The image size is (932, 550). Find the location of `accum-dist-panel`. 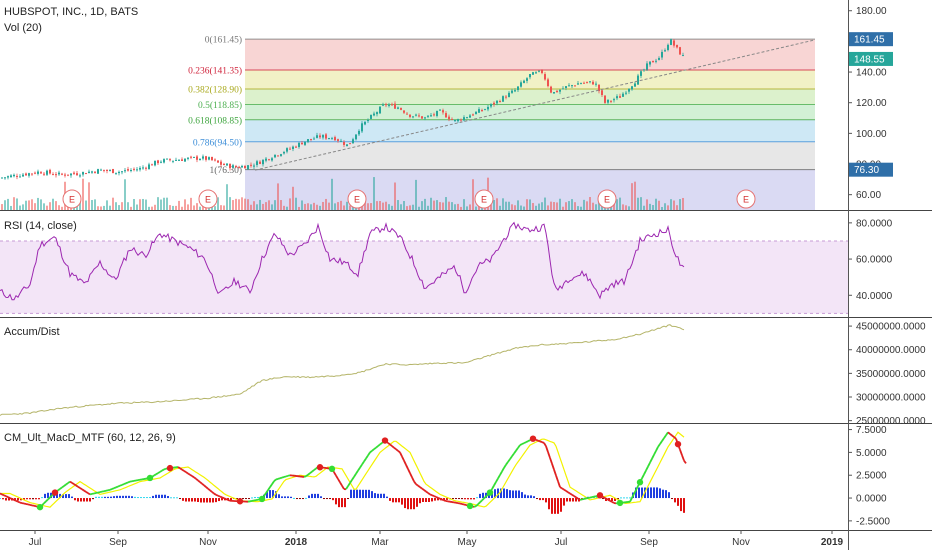

accum-dist-panel is located at coordinates (342, 370).